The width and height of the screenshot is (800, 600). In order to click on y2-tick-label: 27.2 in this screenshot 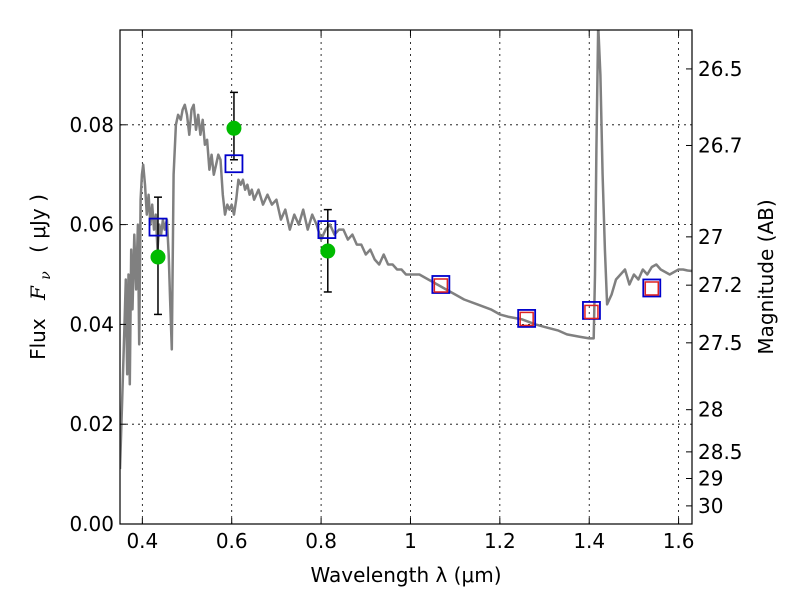, I will do `click(720, 285)`.